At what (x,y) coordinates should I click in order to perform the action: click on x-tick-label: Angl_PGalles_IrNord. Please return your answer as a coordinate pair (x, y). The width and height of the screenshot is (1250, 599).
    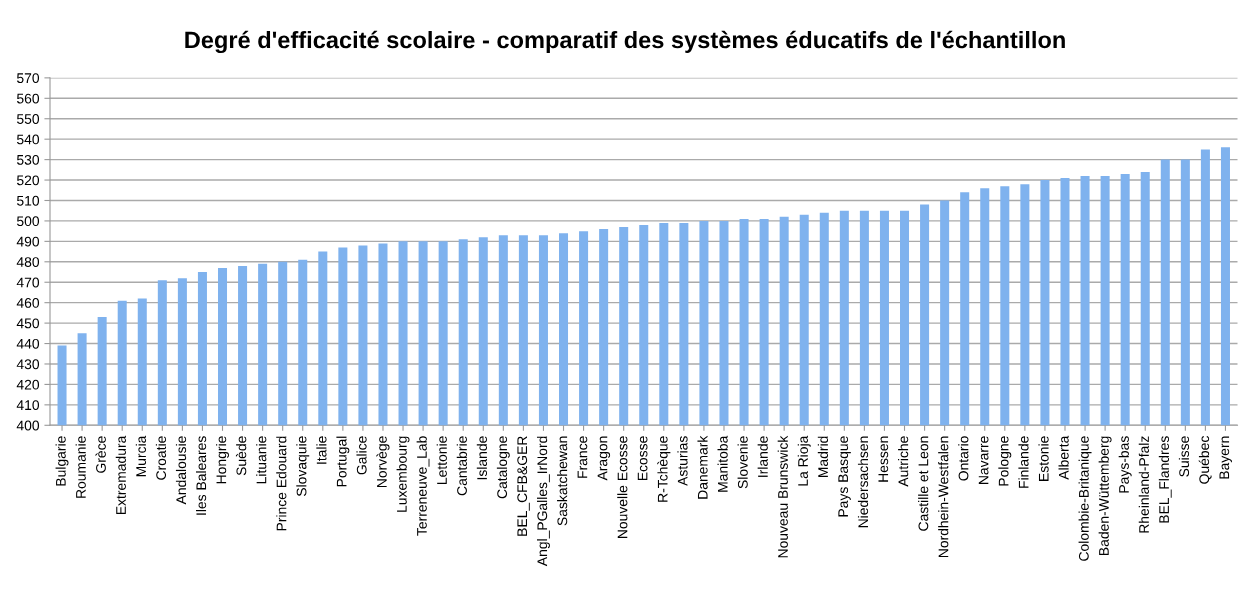
    Looking at the image, I should click on (543, 501).